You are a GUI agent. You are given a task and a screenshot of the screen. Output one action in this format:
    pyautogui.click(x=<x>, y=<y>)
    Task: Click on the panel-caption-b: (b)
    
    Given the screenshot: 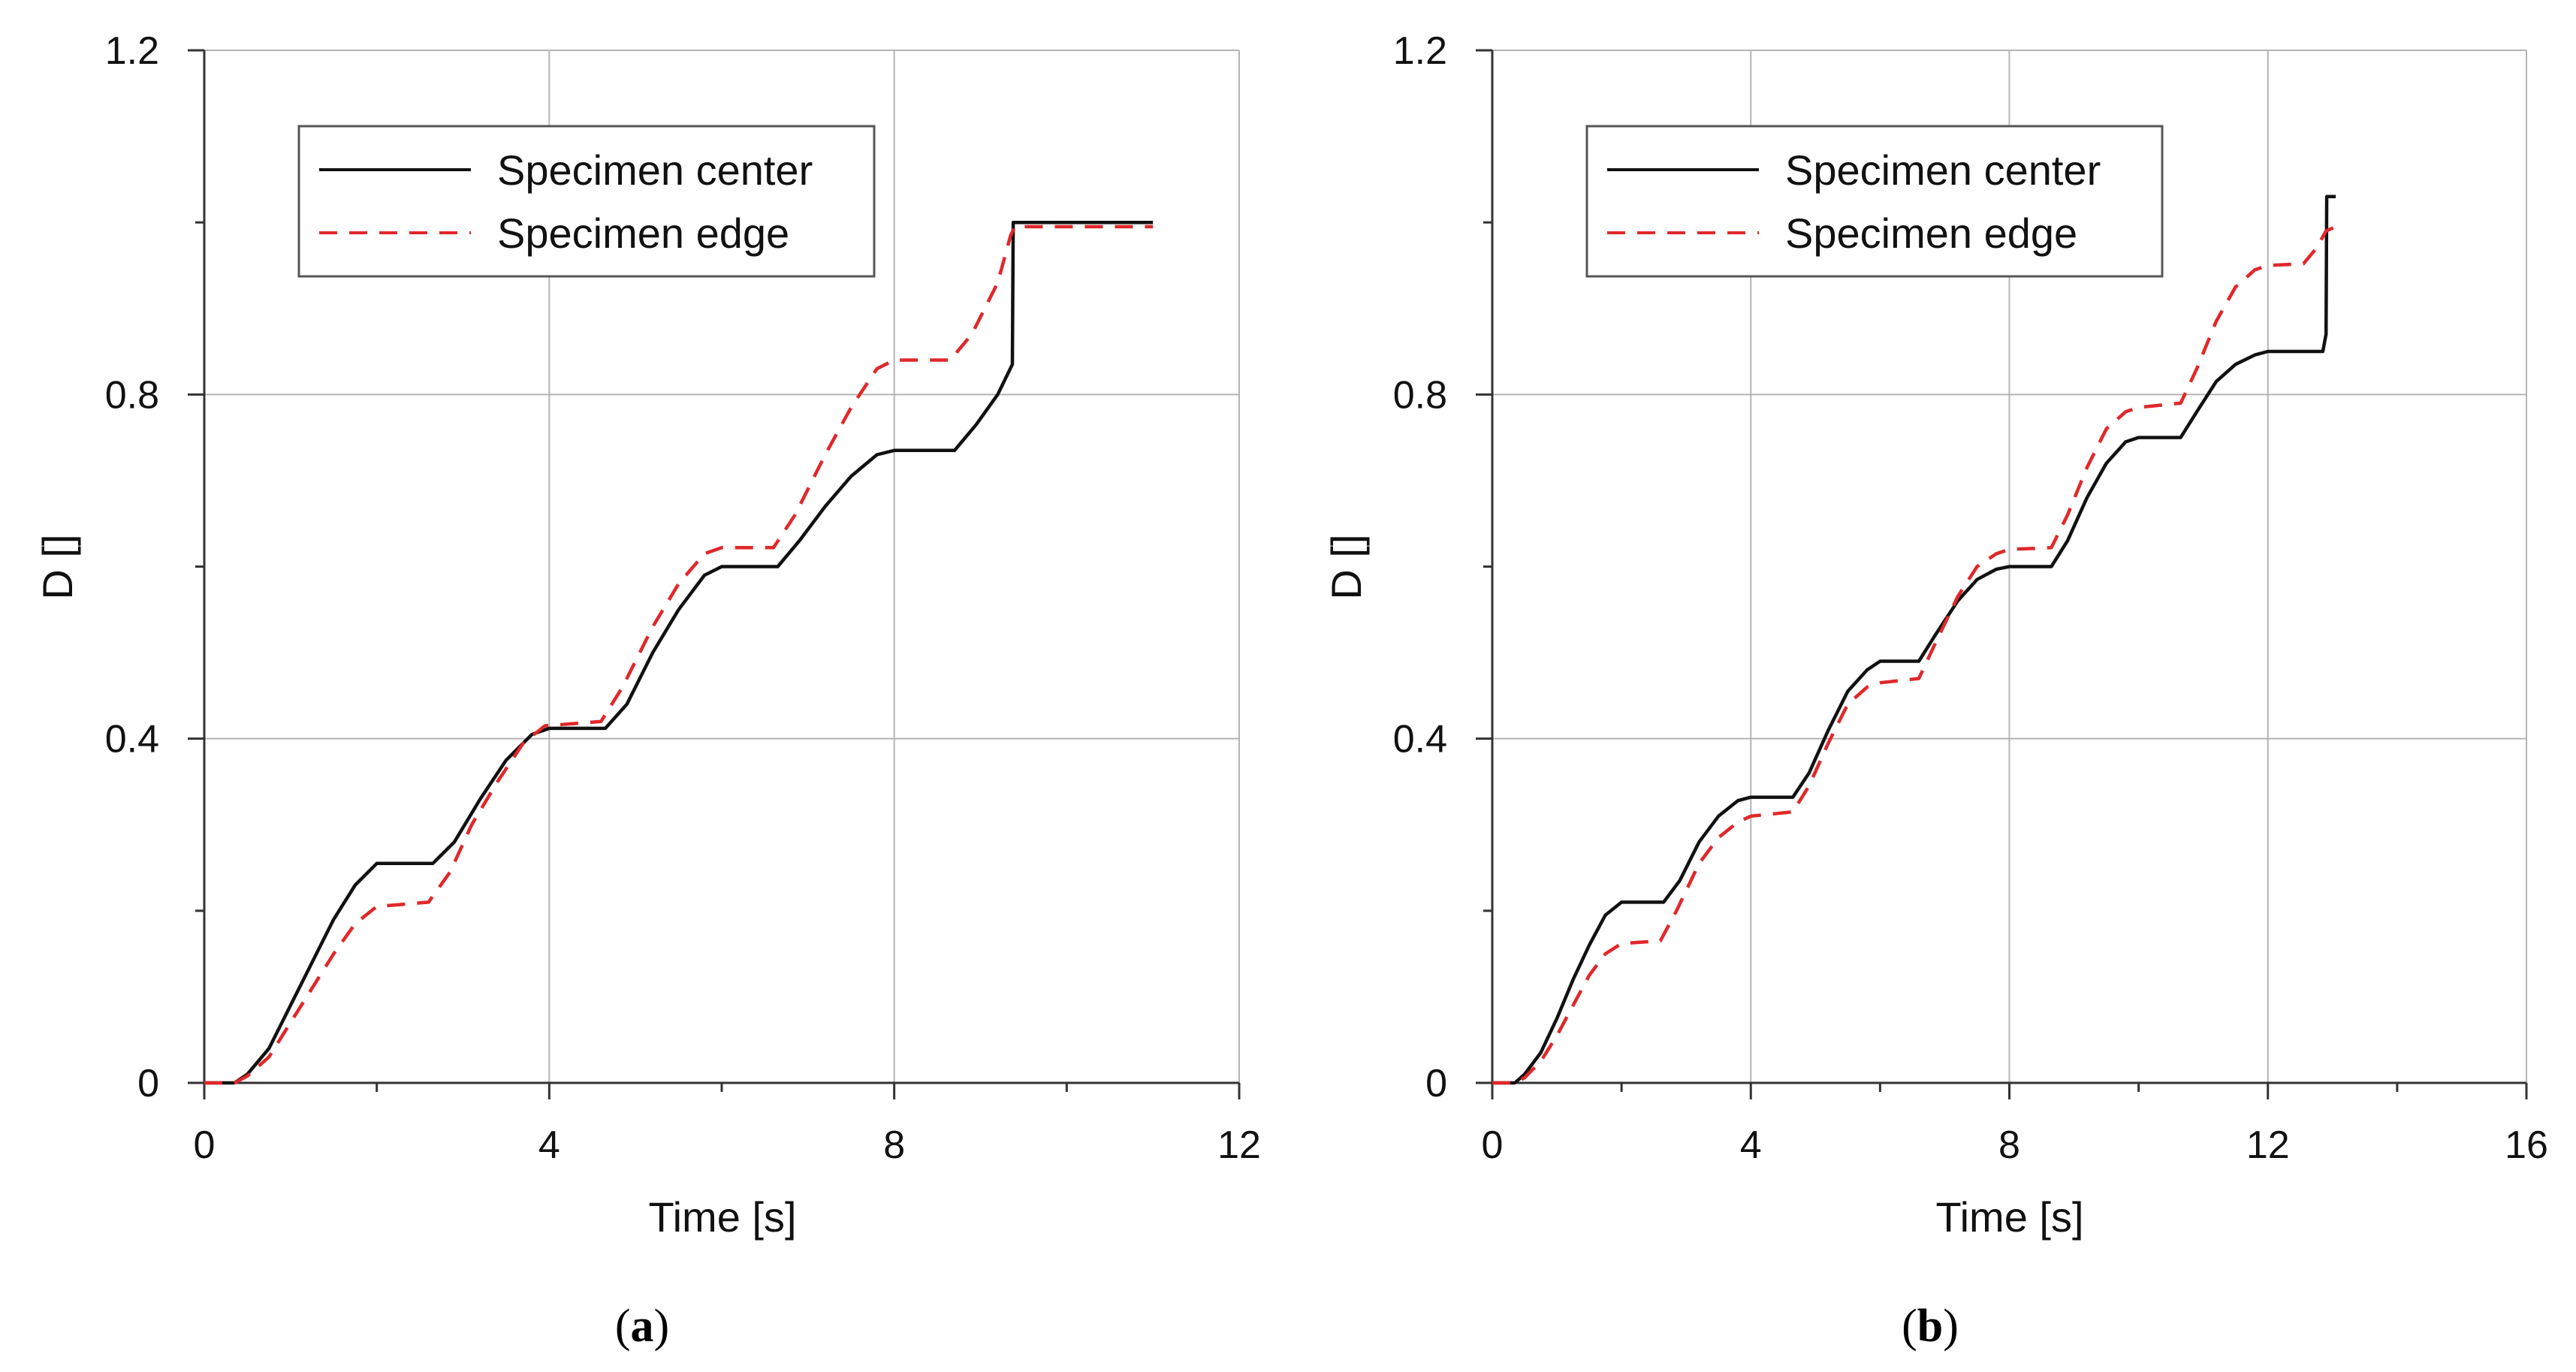 What is the action you would take?
    pyautogui.click(x=1931, y=1327)
    